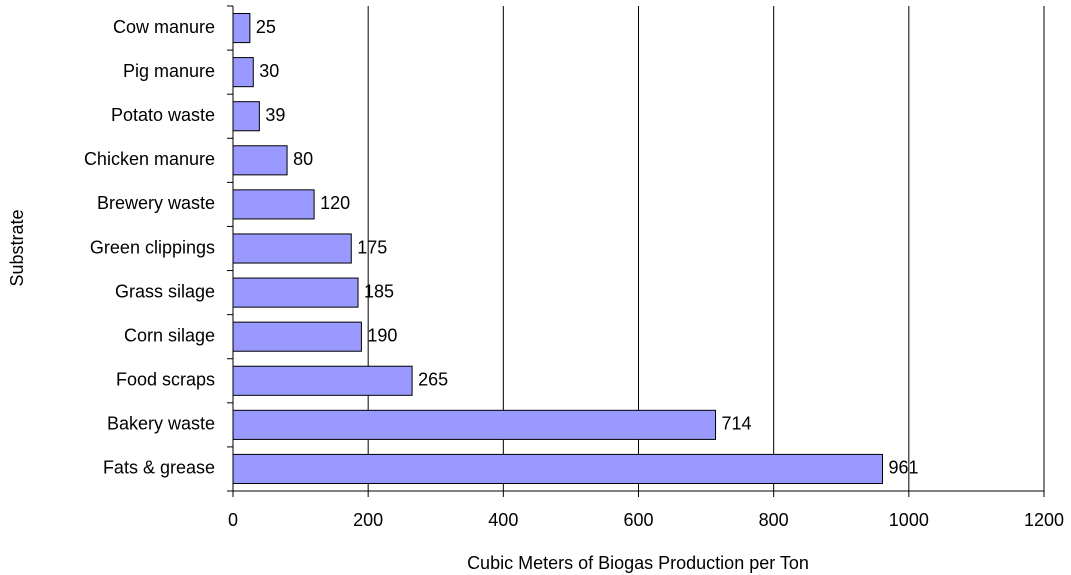 This screenshot has height=575, width=1071. I want to click on data-label: 25, so click(266, 27).